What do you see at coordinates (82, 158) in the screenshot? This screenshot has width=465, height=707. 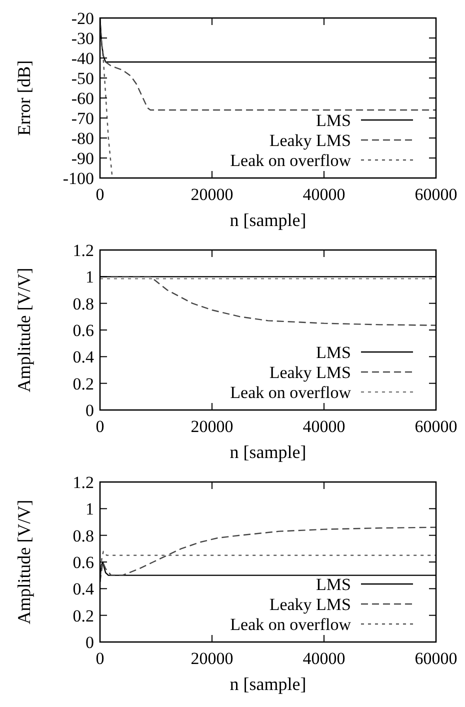 I see `y-tick-label: -90` at bounding box center [82, 158].